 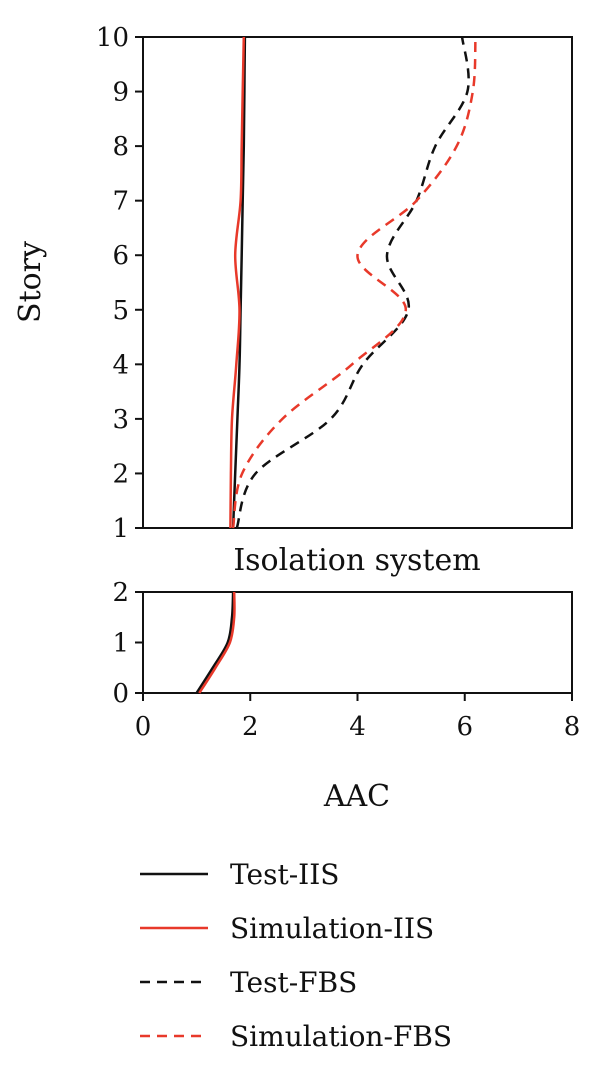 What do you see at coordinates (356, 796) in the screenshot?
I see `x-axis-label: AAC` at bounding box center [356, 796].